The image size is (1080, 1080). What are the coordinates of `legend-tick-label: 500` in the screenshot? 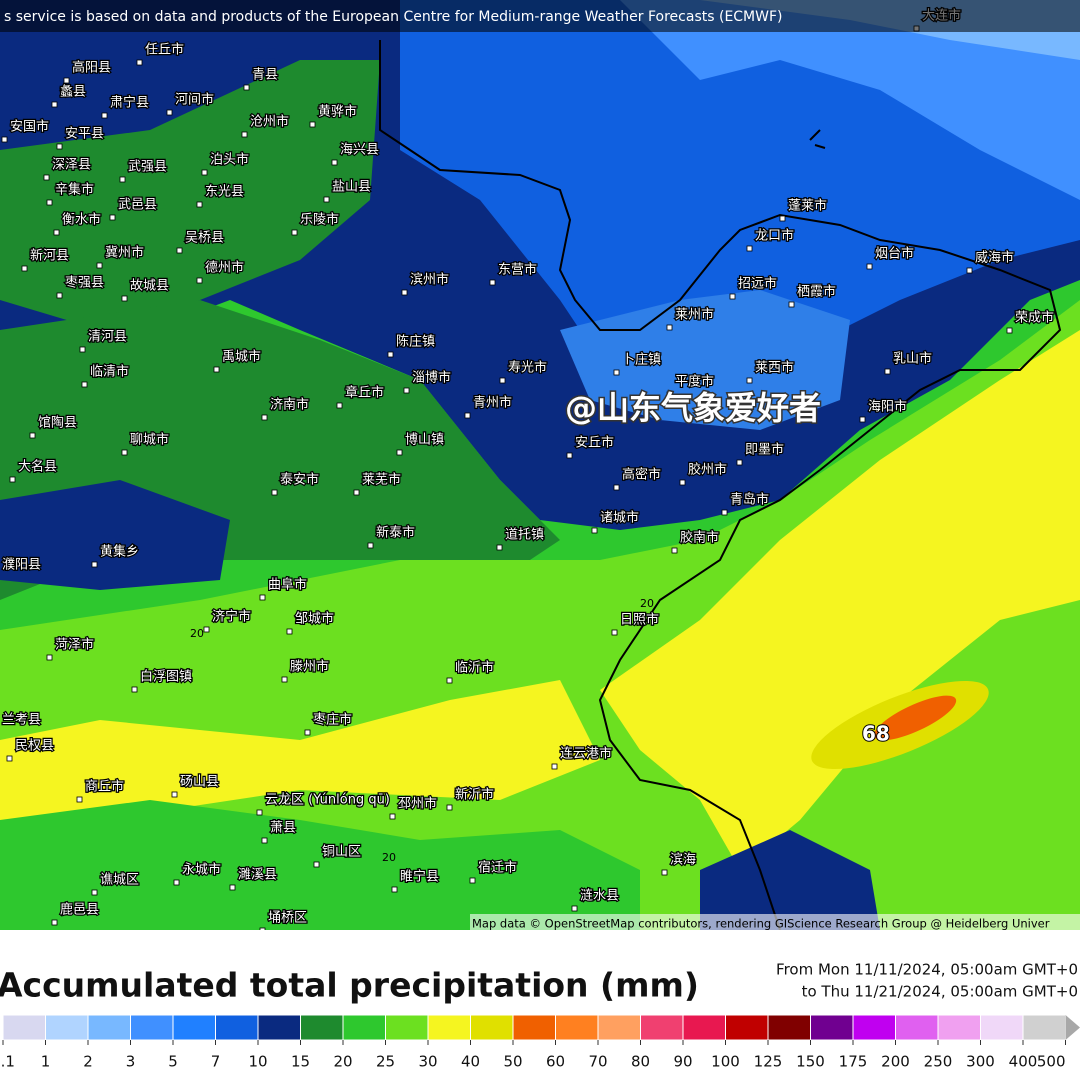 It's located at (1051, 1062).